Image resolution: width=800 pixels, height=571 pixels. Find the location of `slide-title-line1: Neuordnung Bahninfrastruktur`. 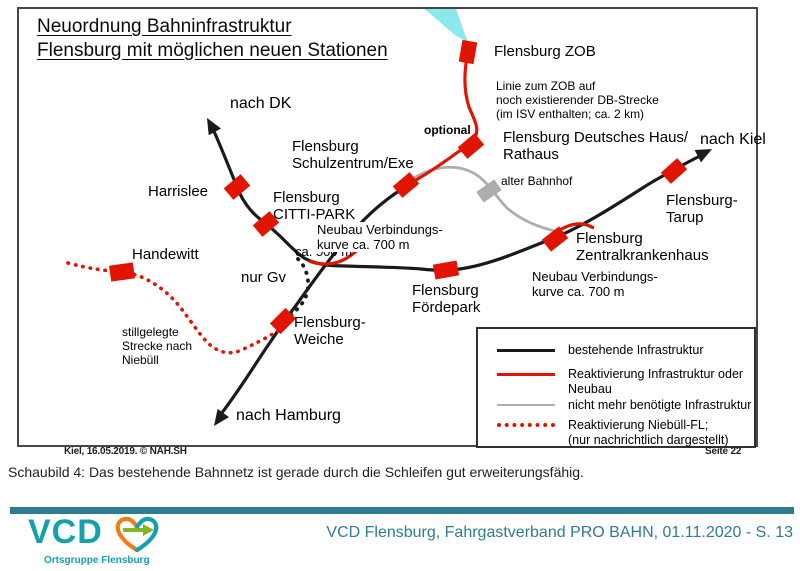

slide-title-line1: Neuordnung Bahninfrastruktur is located at coordinates (164, 26).